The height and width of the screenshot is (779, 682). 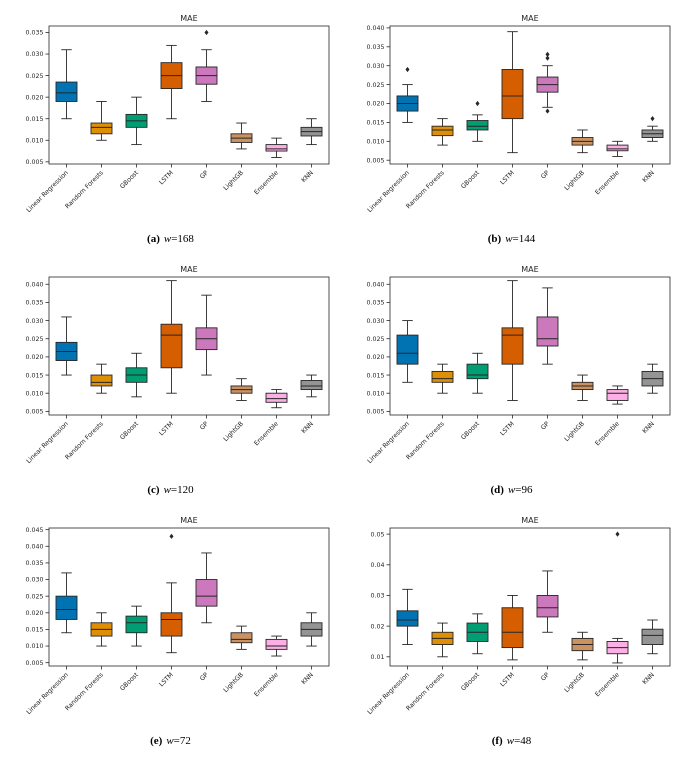 I want to click on x-tick-label: GP, so click(x=544, y=174).